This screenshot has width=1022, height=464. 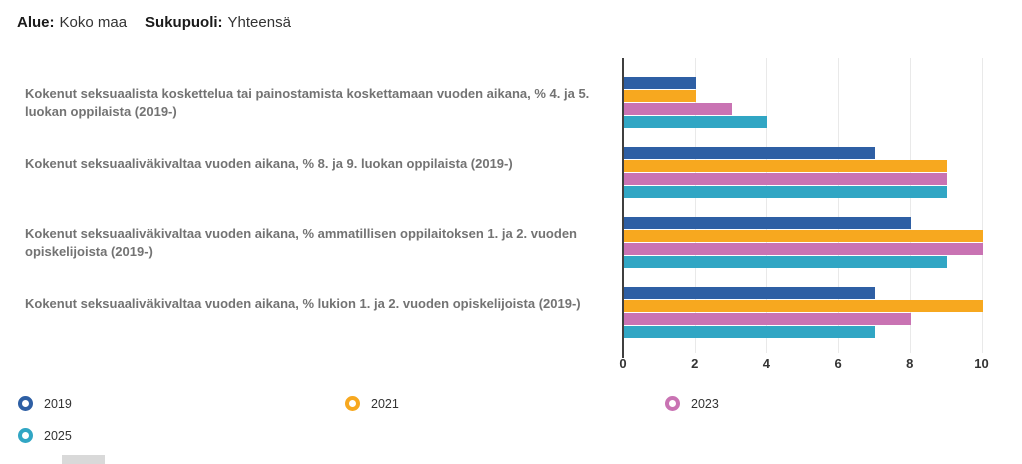 What do you see at coordinates (910, 363) in the screenshot?
I see `x-tick-label: 8` at bounding box center [910, 363].